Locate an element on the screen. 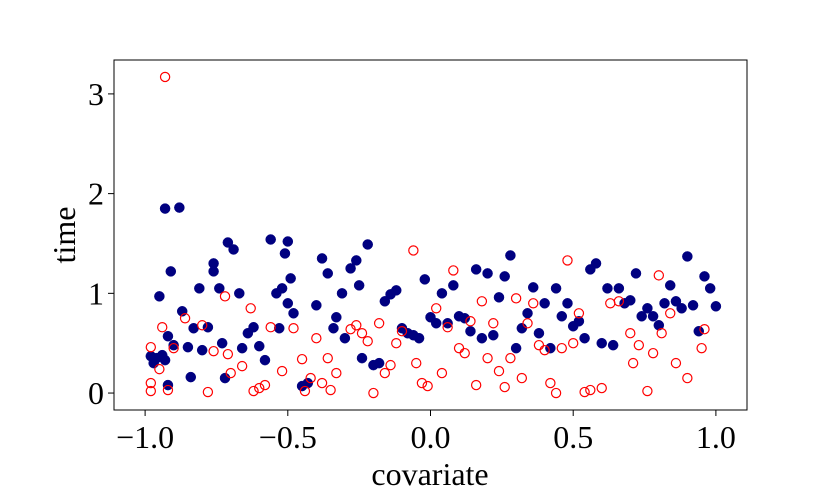 The height and width of the screenshot is (498, 830). x-tick-label: −1.0 is located at coordinates (145, 437).